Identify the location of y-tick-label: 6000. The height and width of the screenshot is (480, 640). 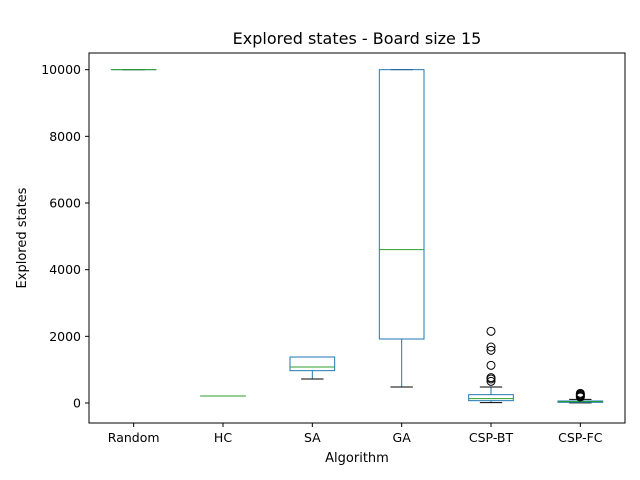
(65, 203).